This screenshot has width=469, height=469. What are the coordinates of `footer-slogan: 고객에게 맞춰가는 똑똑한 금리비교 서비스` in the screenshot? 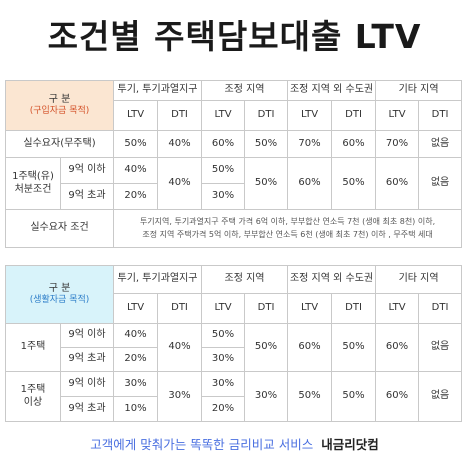 It's located at (202, 444).